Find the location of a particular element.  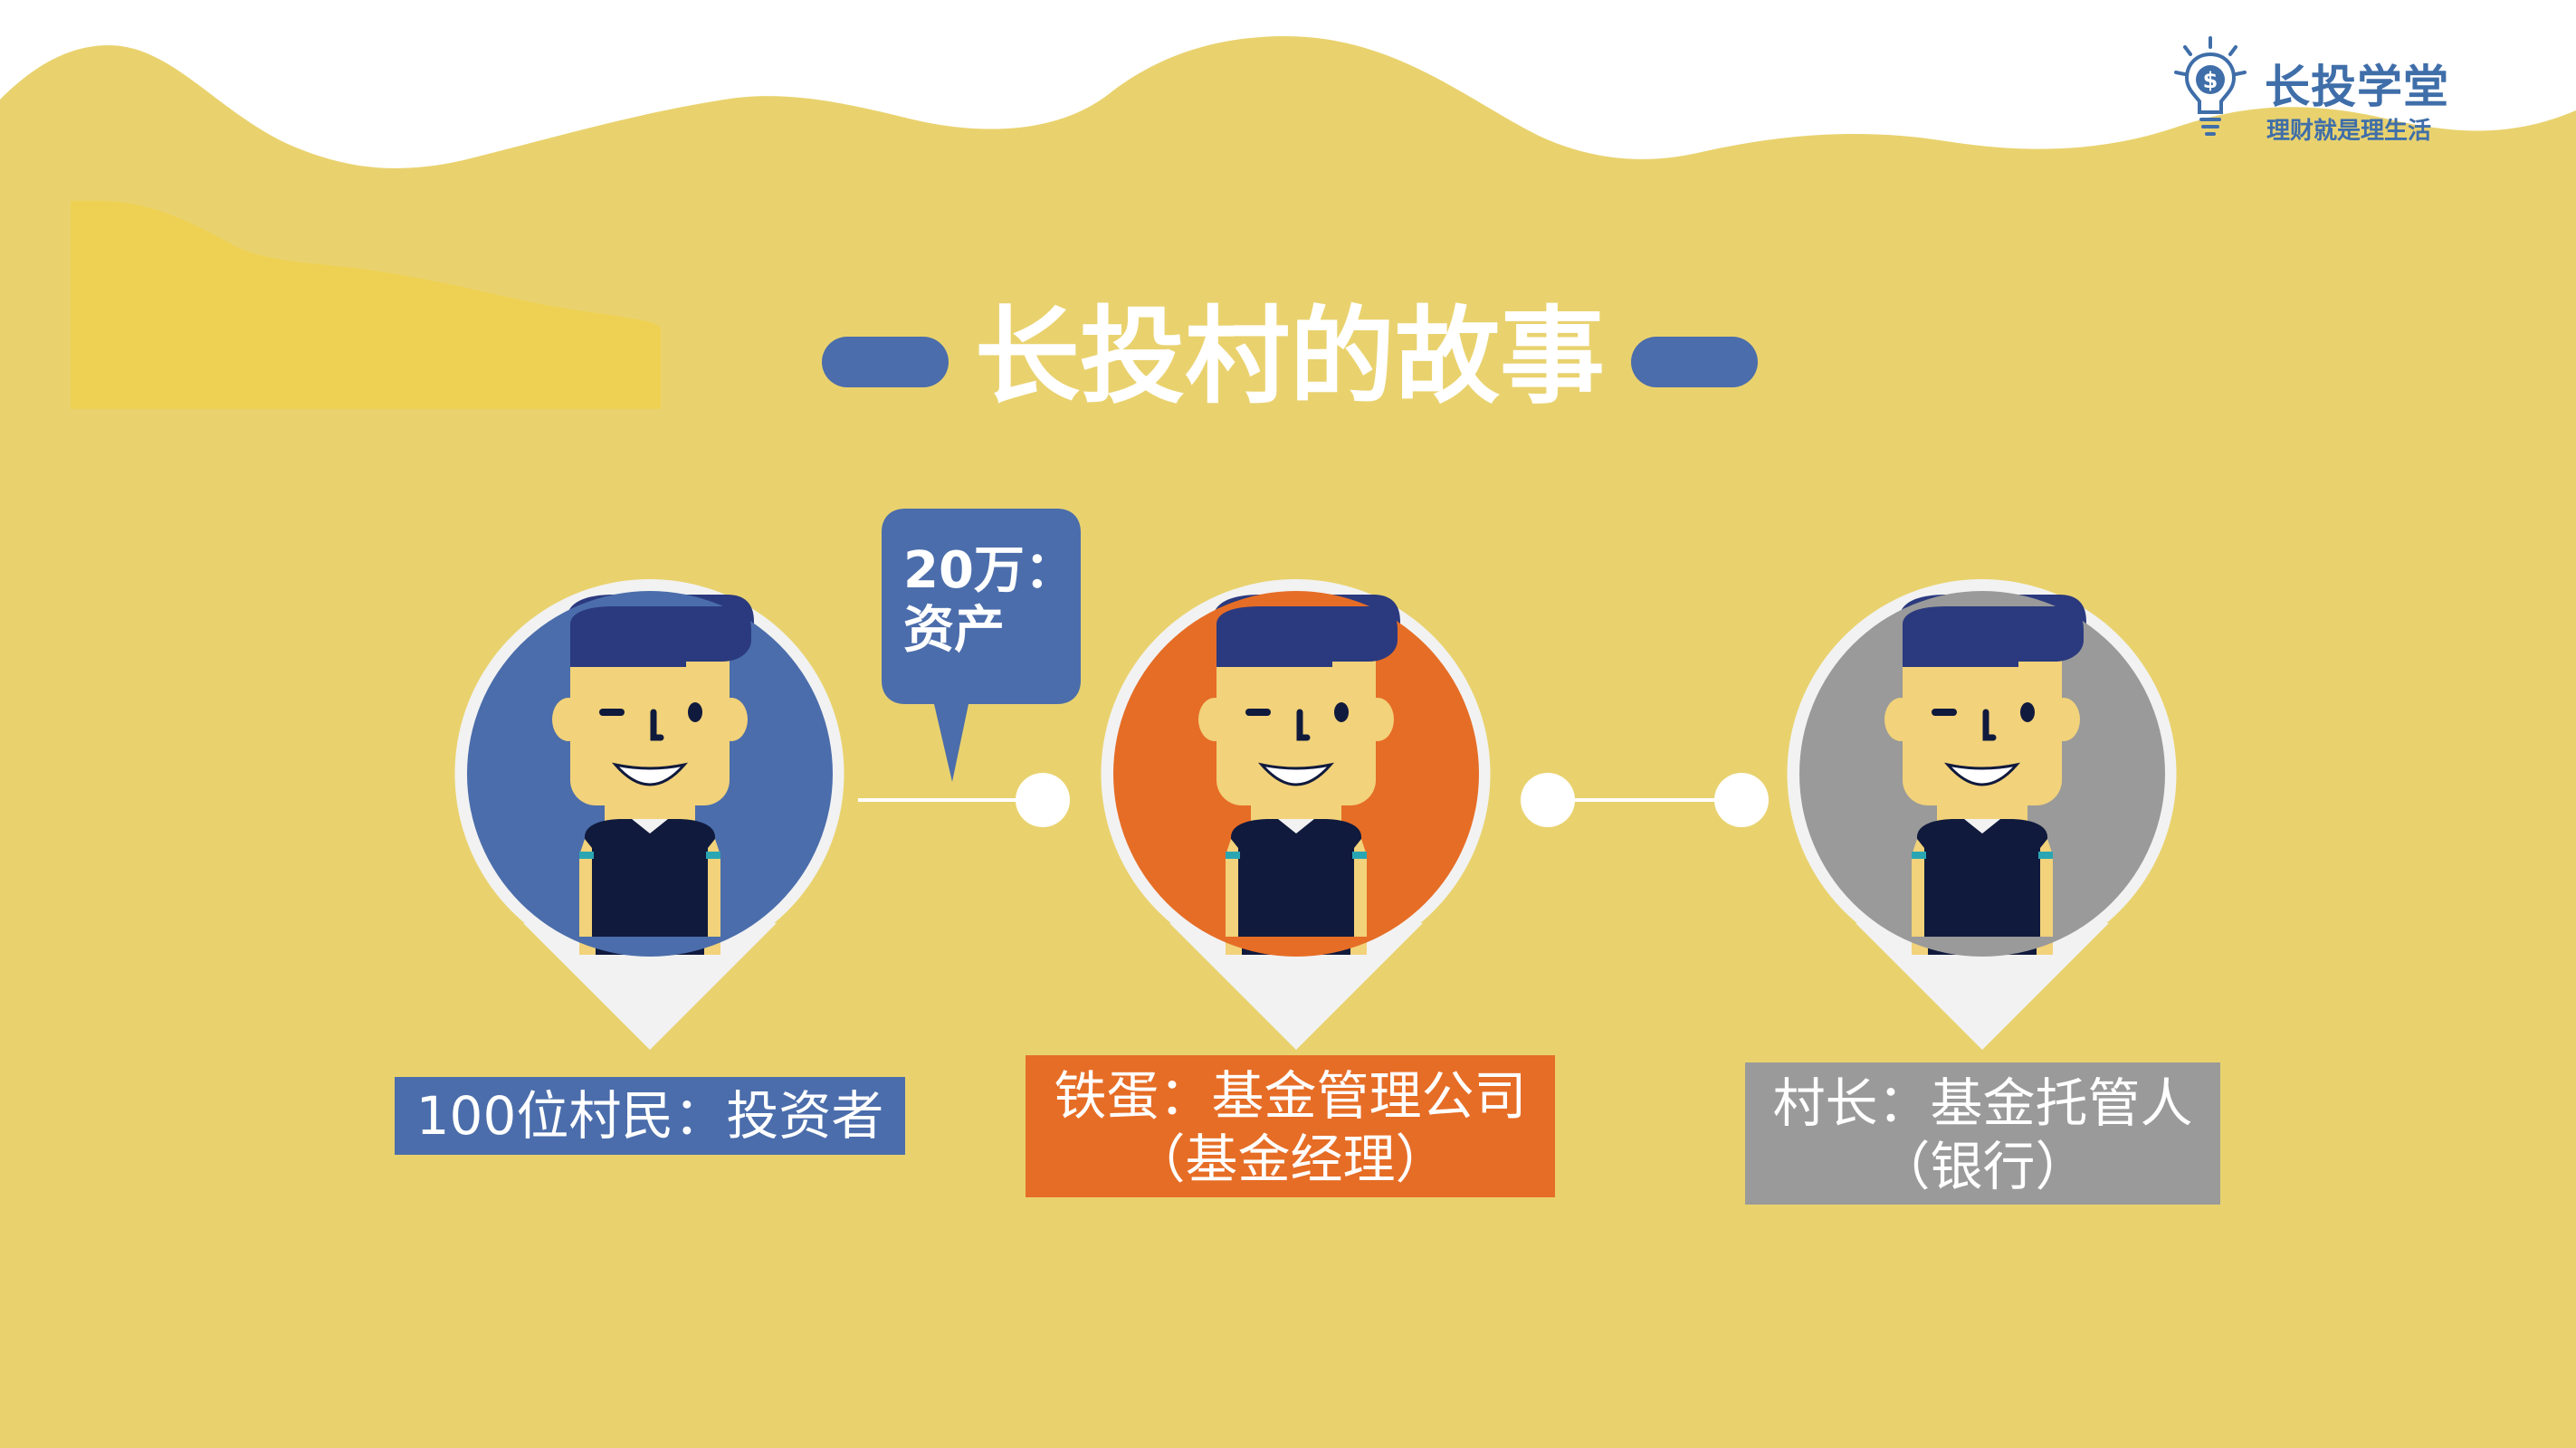

custodian-label: 村长：基金托管人 （银行） is located at coordinates (1982, 1133).